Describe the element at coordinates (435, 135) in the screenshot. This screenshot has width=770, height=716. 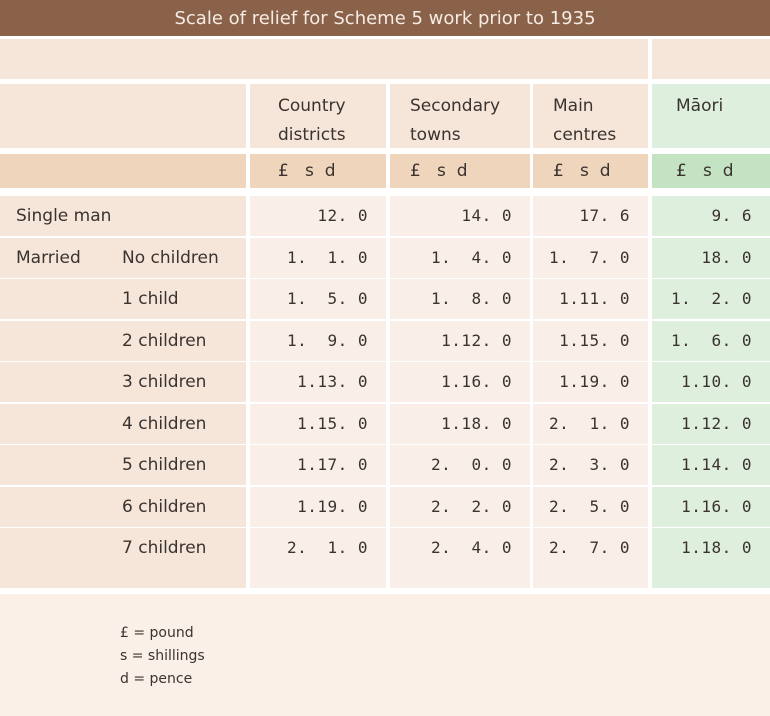
I see `header-line2: towns` at that location.